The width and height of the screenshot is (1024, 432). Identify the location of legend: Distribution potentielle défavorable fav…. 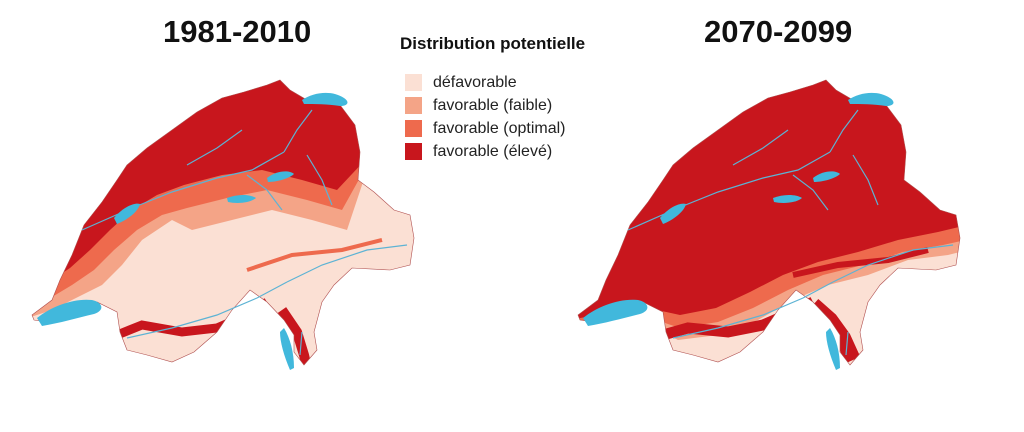
(520, 98).